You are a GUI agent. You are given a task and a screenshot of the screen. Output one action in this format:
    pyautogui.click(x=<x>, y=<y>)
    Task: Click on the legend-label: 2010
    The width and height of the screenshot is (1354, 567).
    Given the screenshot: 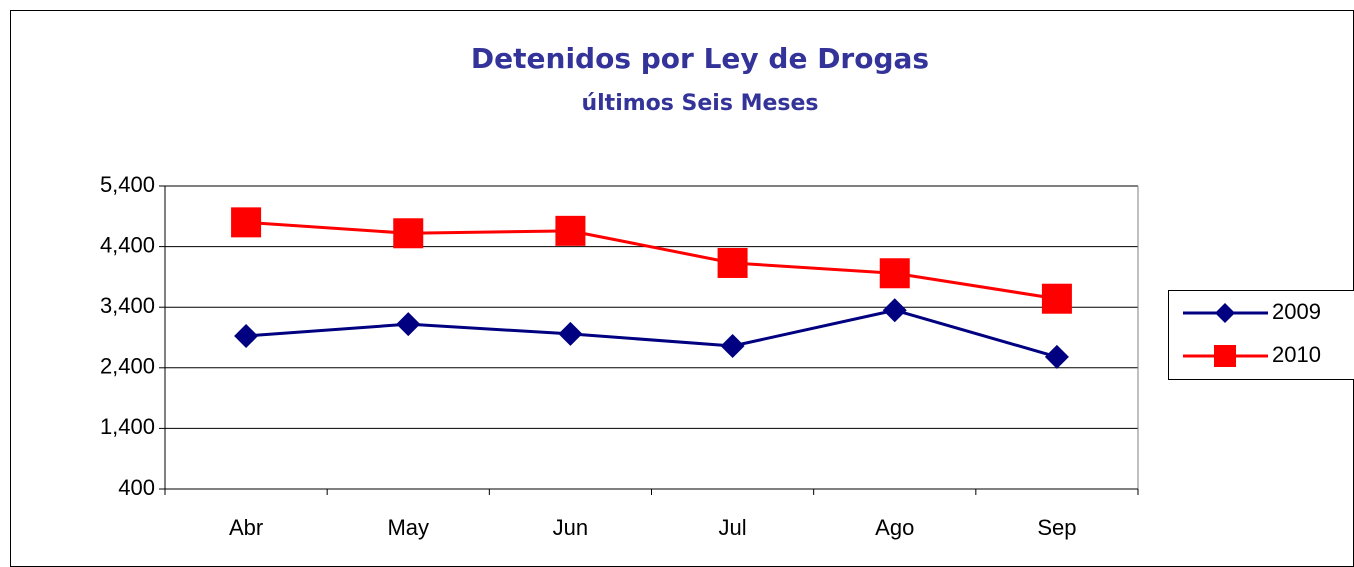 What is the action you would take?
    pyautogui.click(x=1296, y=354)
    